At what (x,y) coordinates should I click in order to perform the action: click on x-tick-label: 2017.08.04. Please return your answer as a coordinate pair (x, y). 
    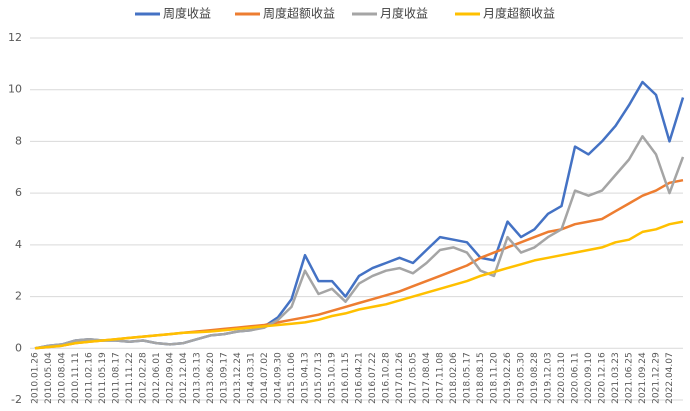
    Looking at the image, I should click on (427, 378).